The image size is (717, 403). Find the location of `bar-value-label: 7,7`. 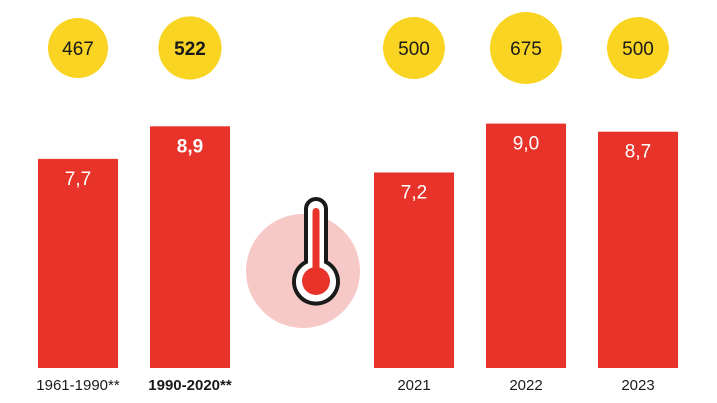

bar-value-label: 7,7 is located at coordinates (78, 179).